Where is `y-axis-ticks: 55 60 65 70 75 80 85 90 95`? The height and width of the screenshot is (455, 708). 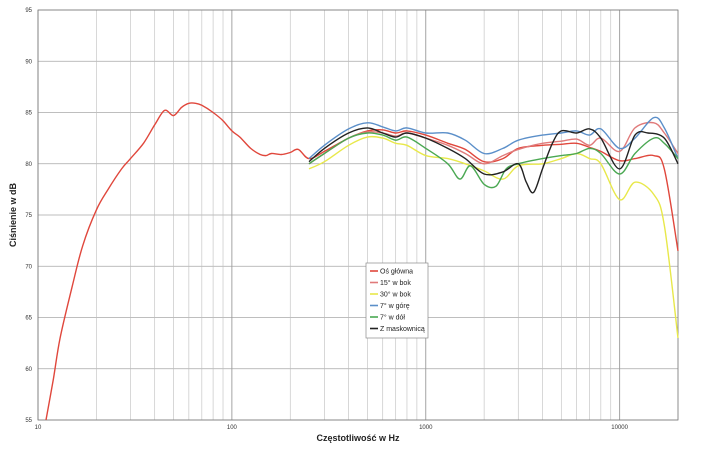
y-axis-ticks: 55 60 65 70 75 80 85 90 95 is located at coordinates (28, 216).